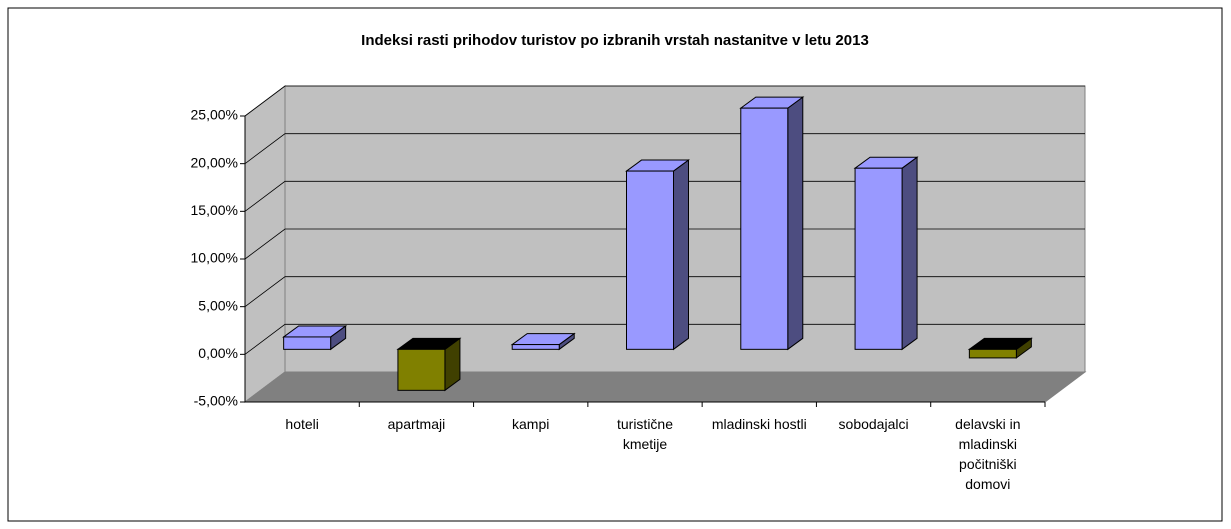  Describe the element at coordinates (645, 434) in the screenshot. I see `x-tick-label: turistične kmetije` at that location.